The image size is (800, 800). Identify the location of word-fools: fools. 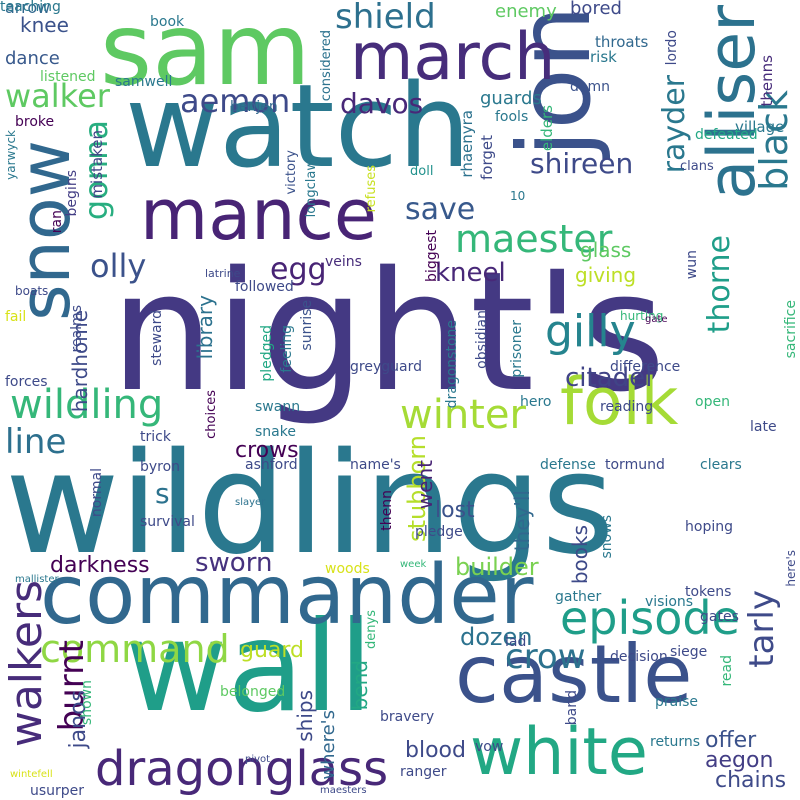
(512, 117).